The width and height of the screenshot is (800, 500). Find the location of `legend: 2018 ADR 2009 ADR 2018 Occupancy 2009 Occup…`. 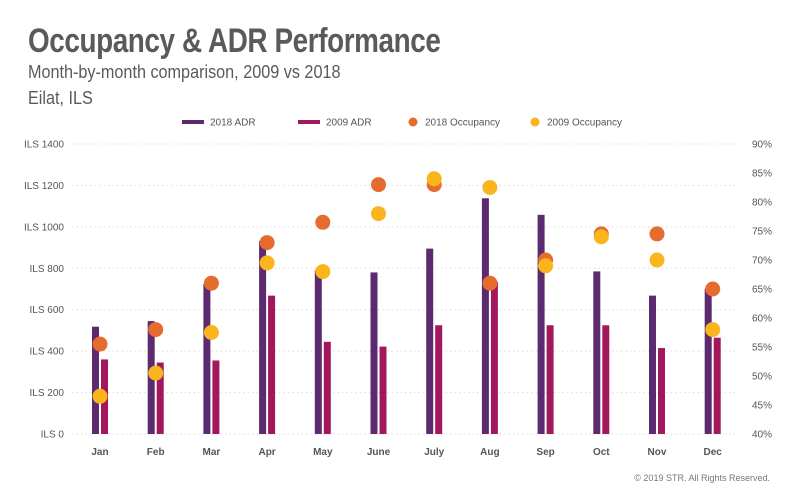

legend: 2018 ADR 2009 ADR 2018 Occupancy 2009 Occup… is located at coordinates (402, 123).